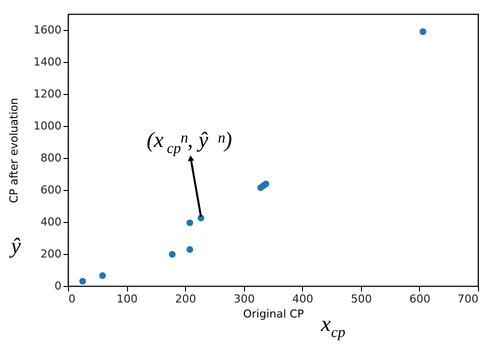  Describe the element at coordinates (51, 254) in the screenshot. I see `y-tick-label: 200` at that location.